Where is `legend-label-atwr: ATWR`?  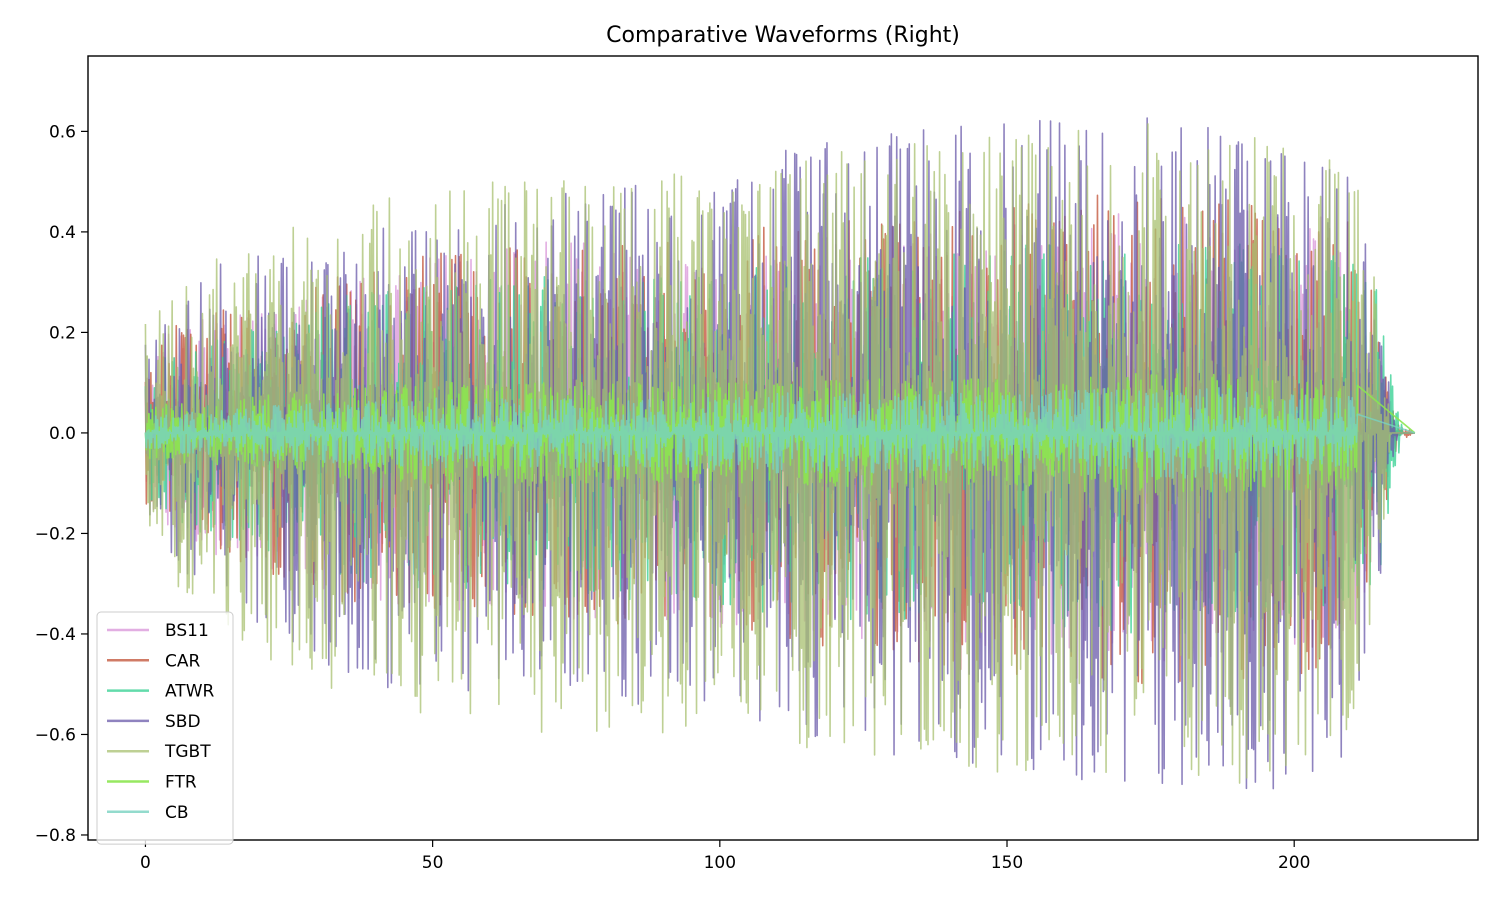 legend-label-atwr: ATWR is located at coordinates (190, 692).